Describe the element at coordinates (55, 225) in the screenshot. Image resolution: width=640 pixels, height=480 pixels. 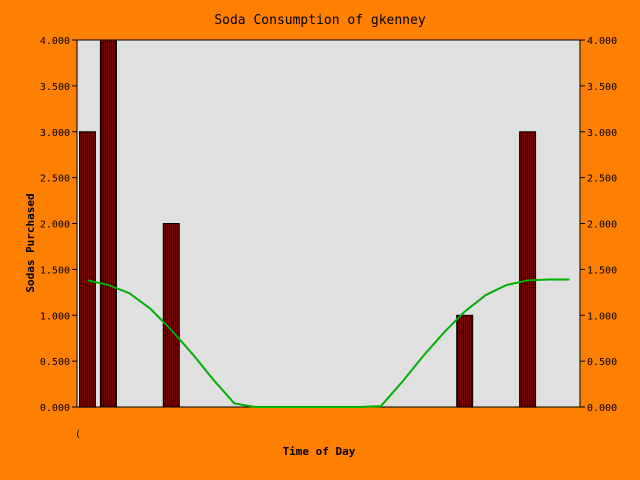
I see `y-tick-label-left-4: 2.000` at that location.